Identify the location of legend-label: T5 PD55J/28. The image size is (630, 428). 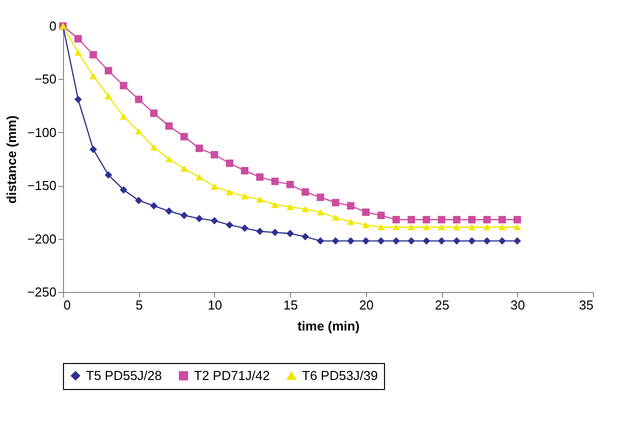
(124, 375).